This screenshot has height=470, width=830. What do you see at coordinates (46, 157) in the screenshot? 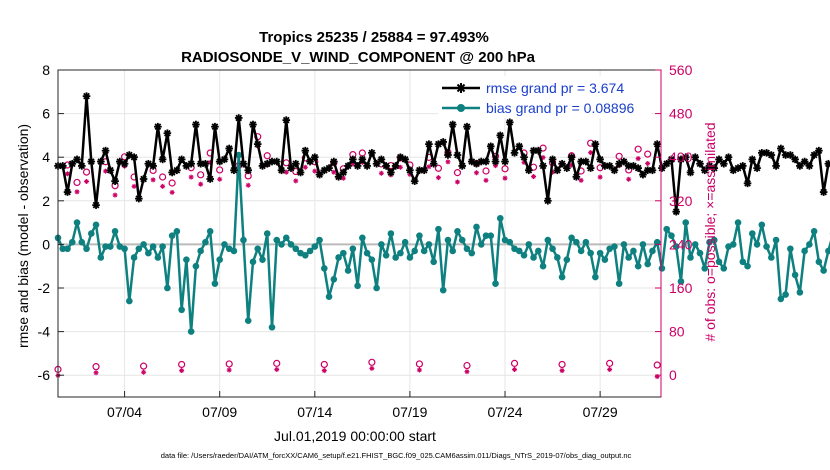
I see `y-tick-label: 4` at bounding box center [46, 157].